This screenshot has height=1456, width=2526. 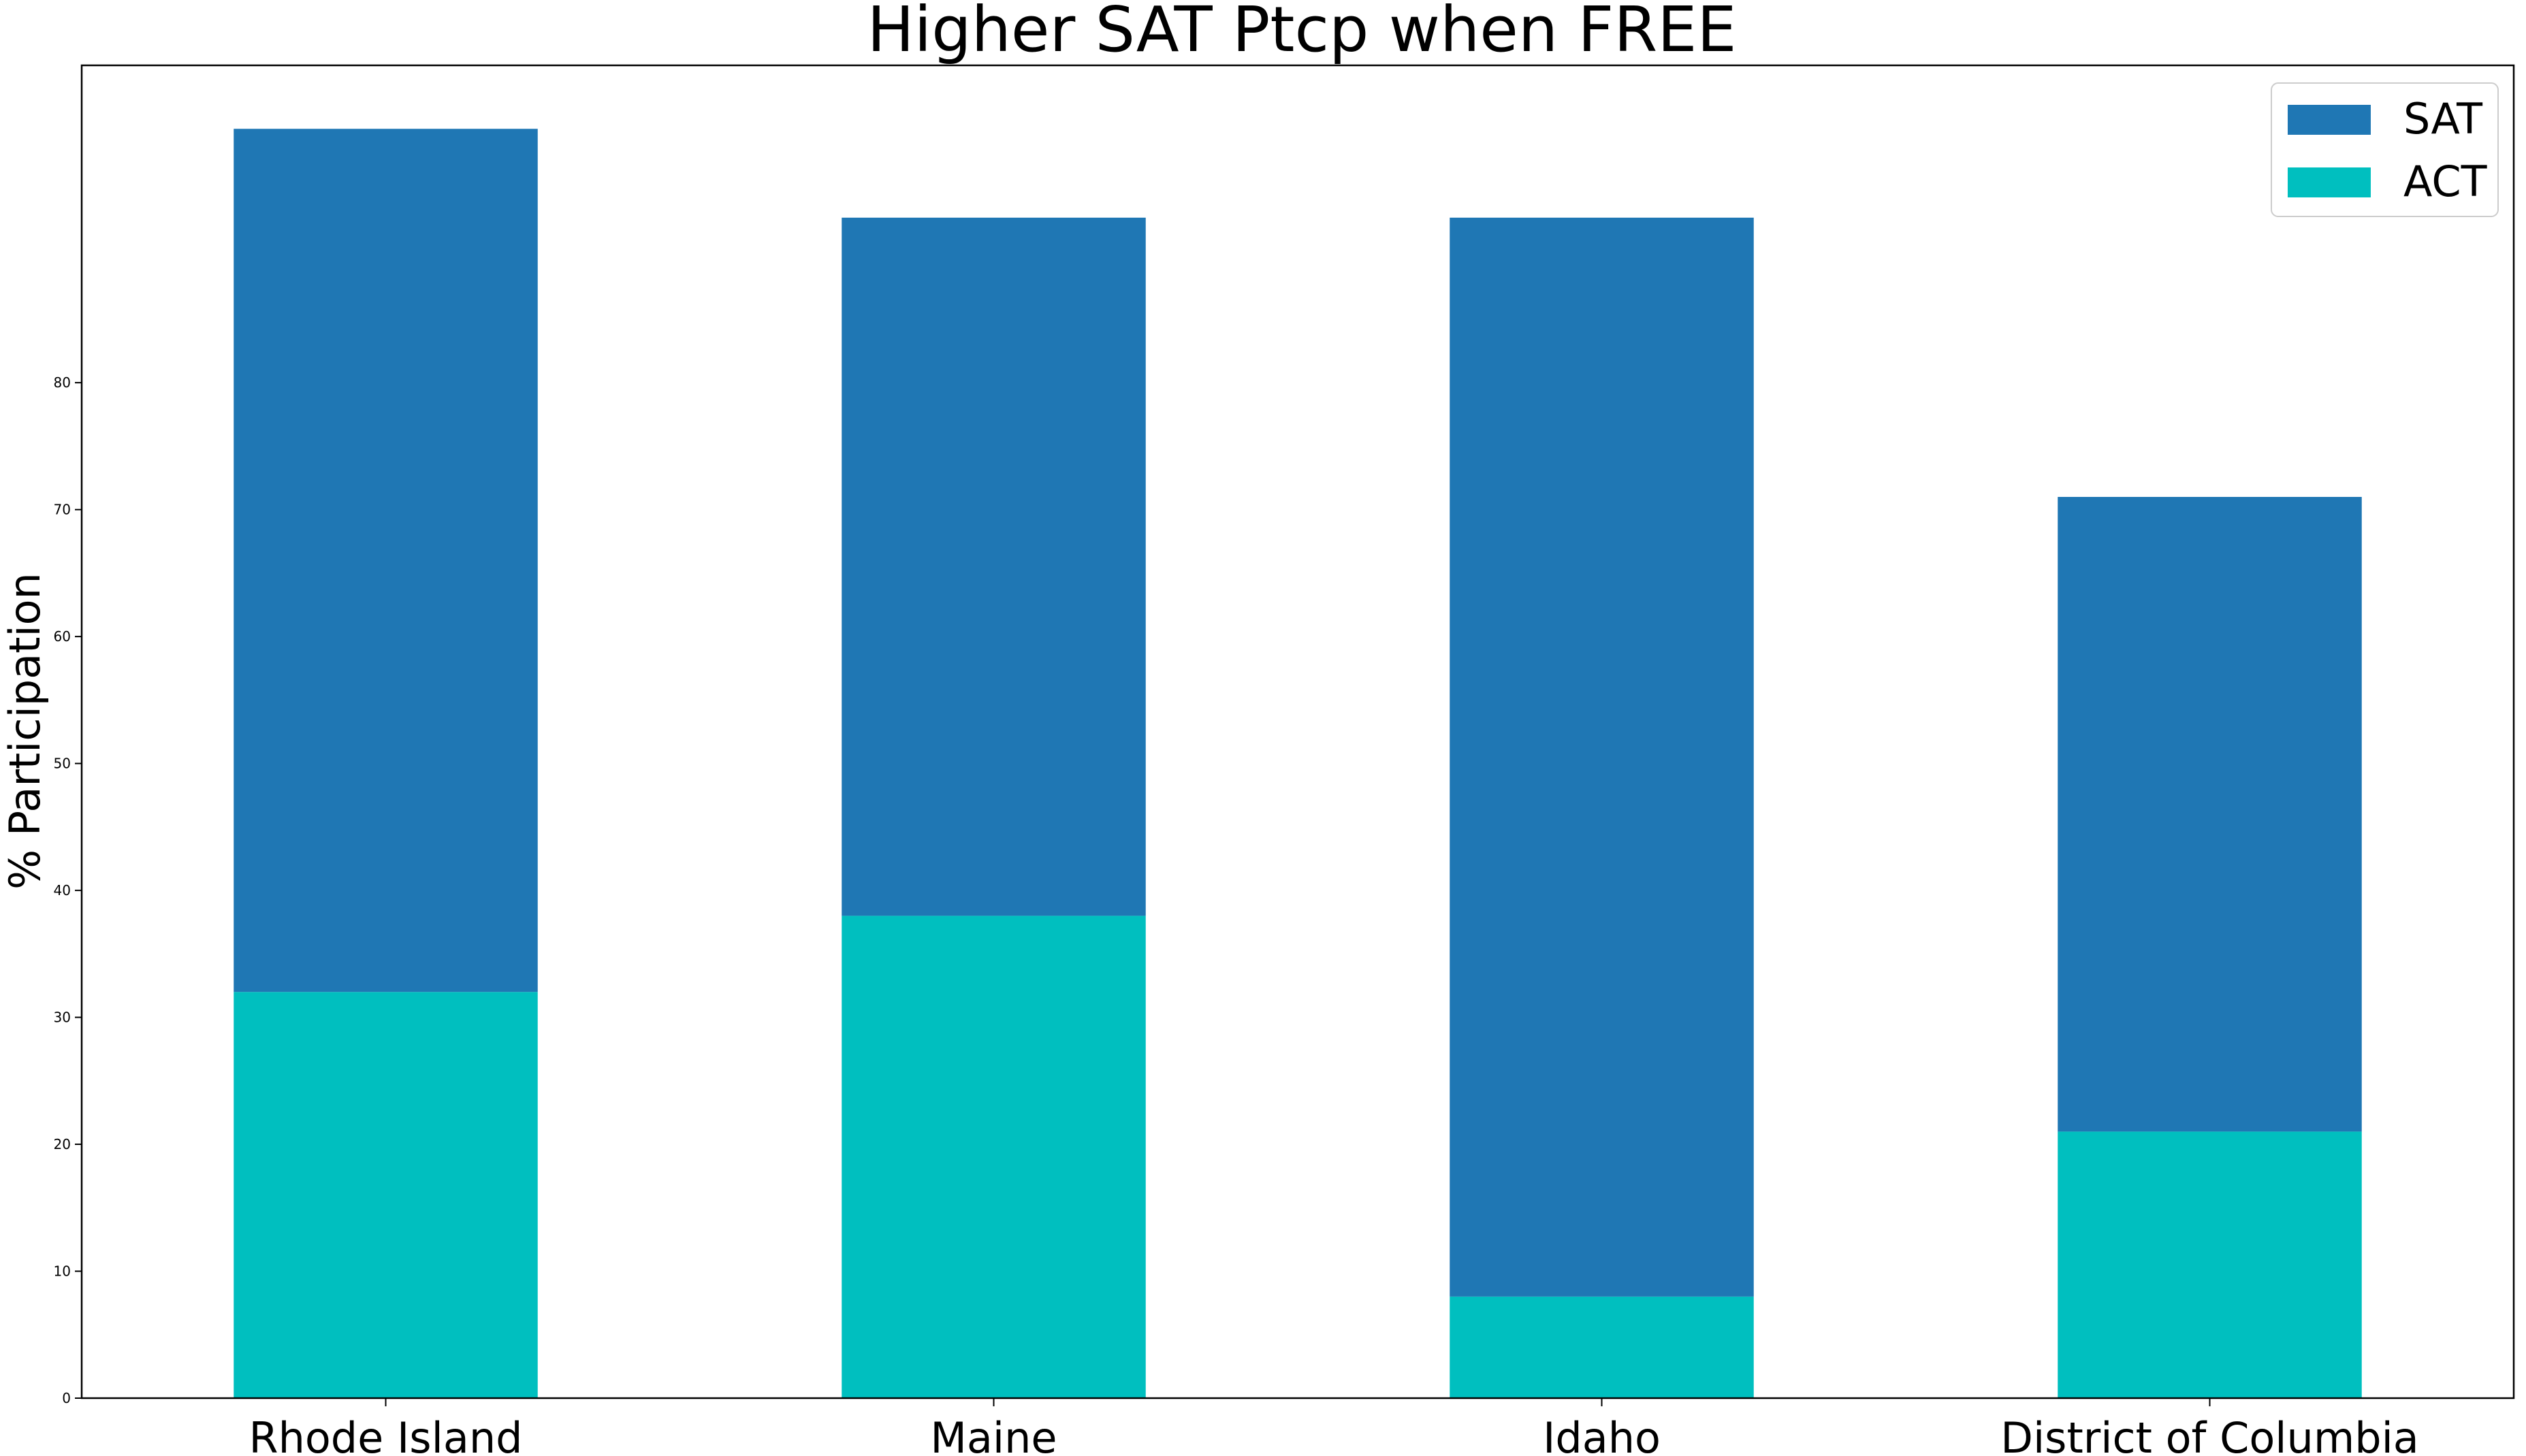 What do you see at coordinates (2329, 182) in the screenshot?
I see `legend-swatch-act` at bounding box center [2329, 182].